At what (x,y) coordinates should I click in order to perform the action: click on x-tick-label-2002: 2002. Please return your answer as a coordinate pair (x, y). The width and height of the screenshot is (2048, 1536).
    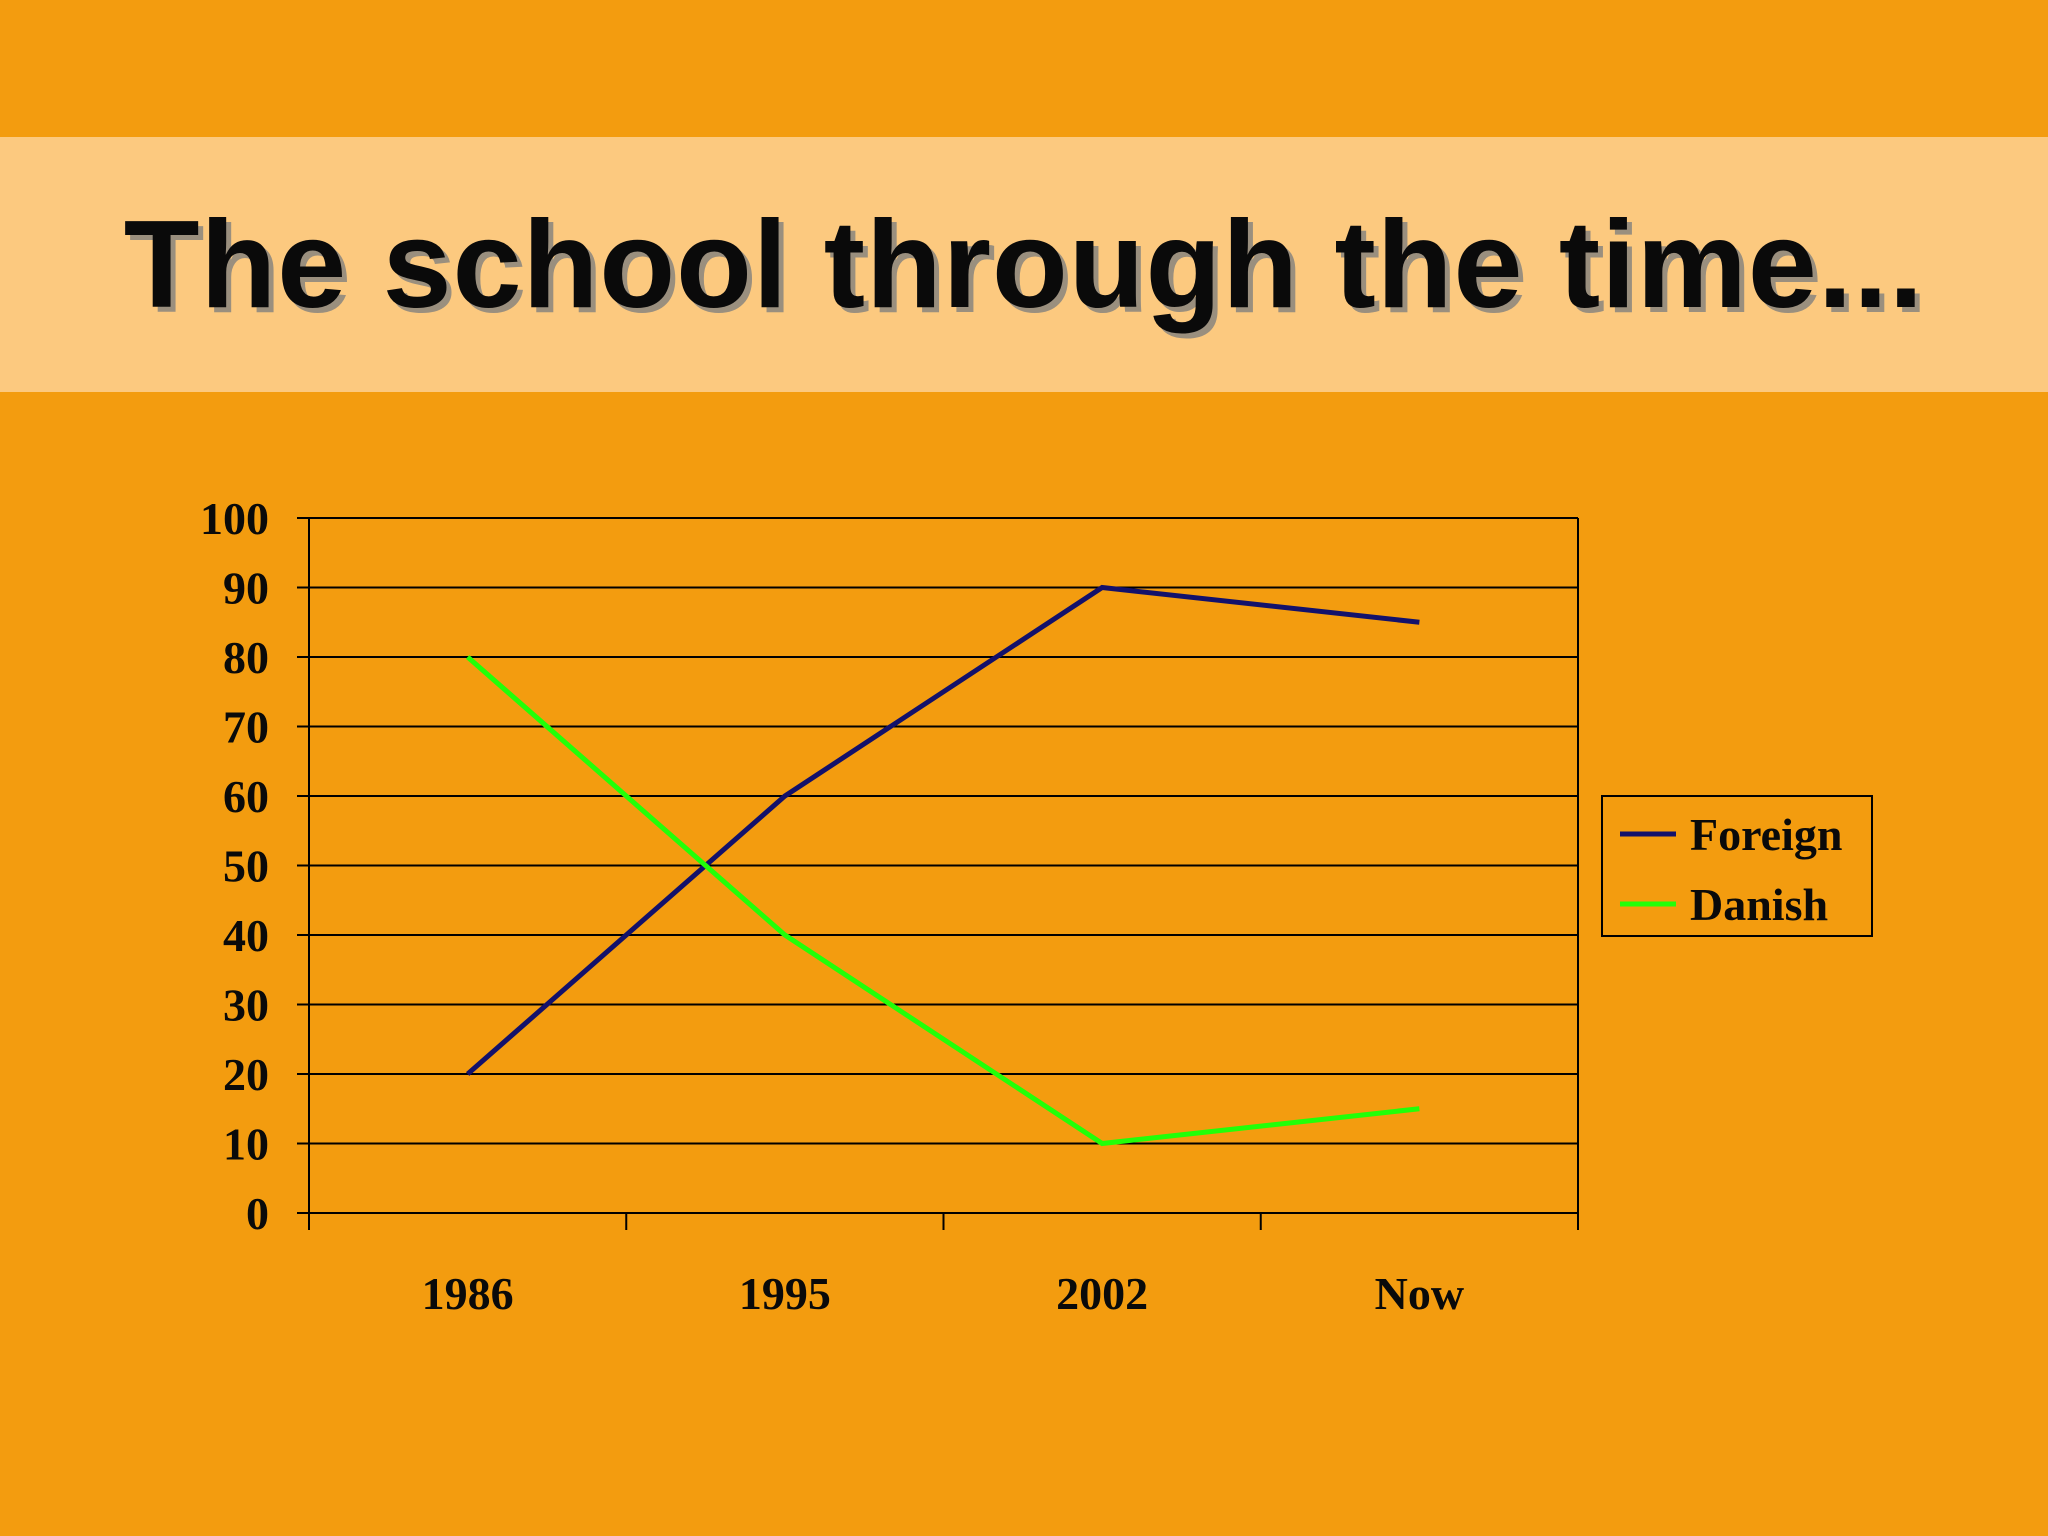
    Looking at the image, I should click on (1102, 1293).